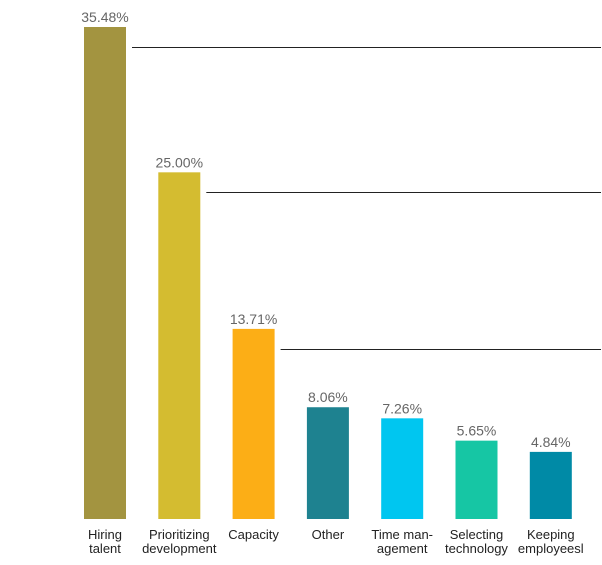 Image resolution: width=602 pixels, height=565 pixels. What do you see at coordinates (402, 408) in the screenshot?
I see `value-label: 7.26%` at bounding box center [402, 408].